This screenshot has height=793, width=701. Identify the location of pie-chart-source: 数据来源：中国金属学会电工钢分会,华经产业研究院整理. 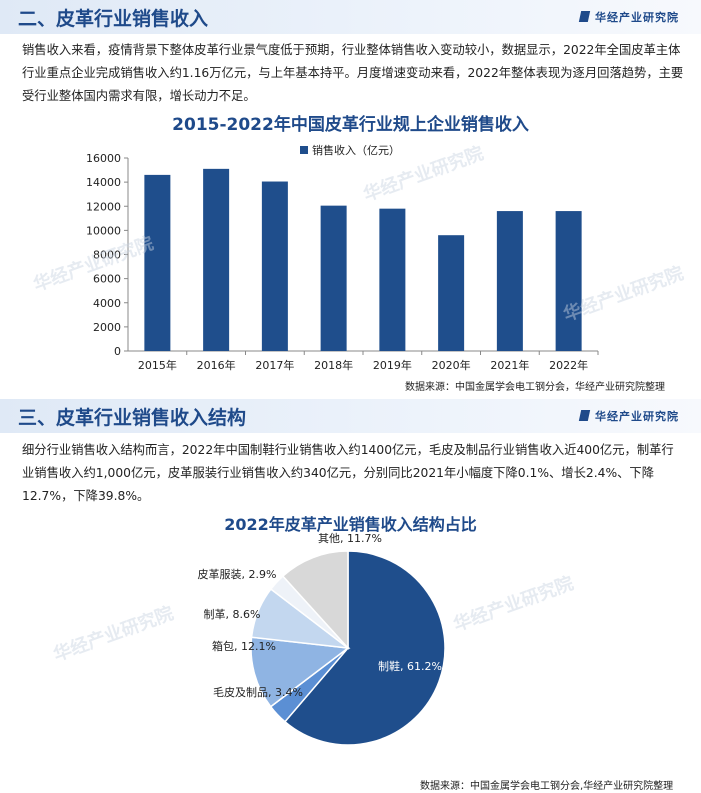
(547, 786).